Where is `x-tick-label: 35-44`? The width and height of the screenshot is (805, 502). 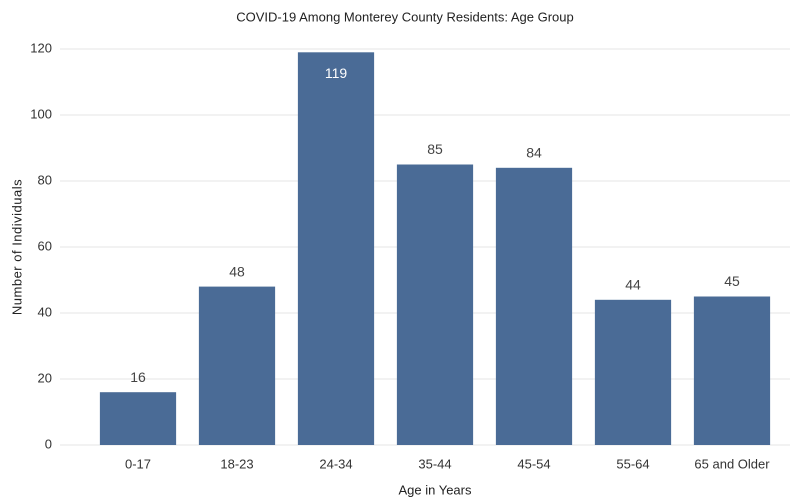 x-tick-label: 35-44 is located at coordinates (434, 463).